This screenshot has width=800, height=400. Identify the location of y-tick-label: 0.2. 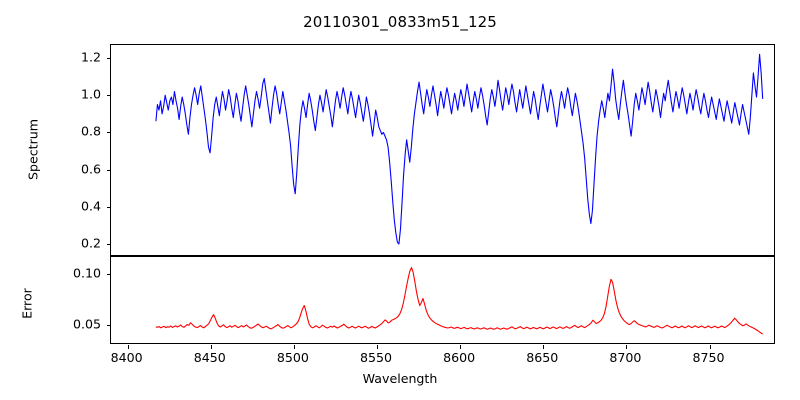
(90, 243).